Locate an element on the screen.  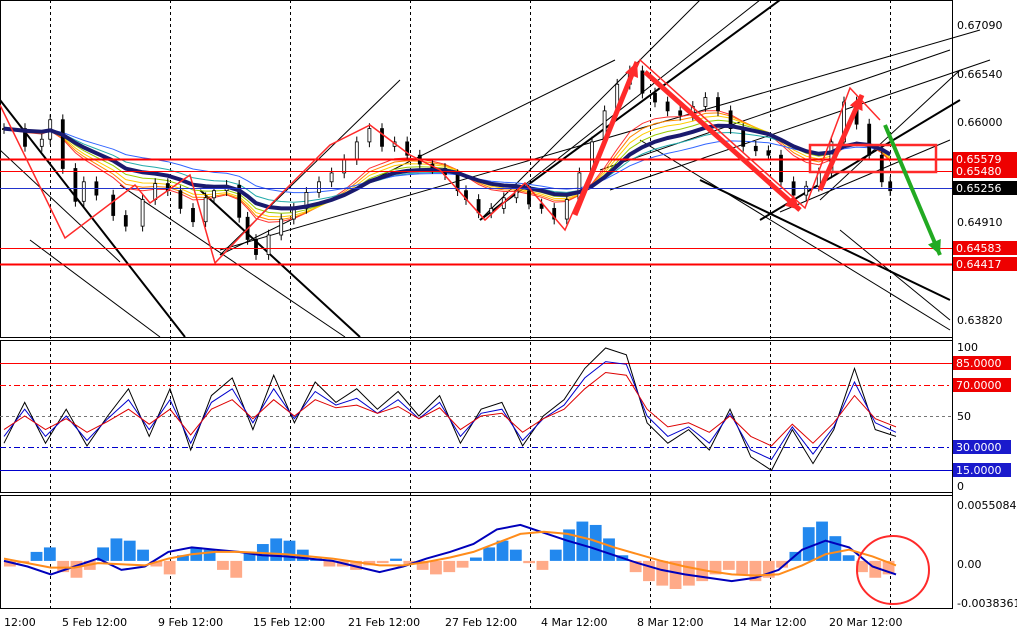
bullish-arrow-shaft is located at coordinates (606, 138).